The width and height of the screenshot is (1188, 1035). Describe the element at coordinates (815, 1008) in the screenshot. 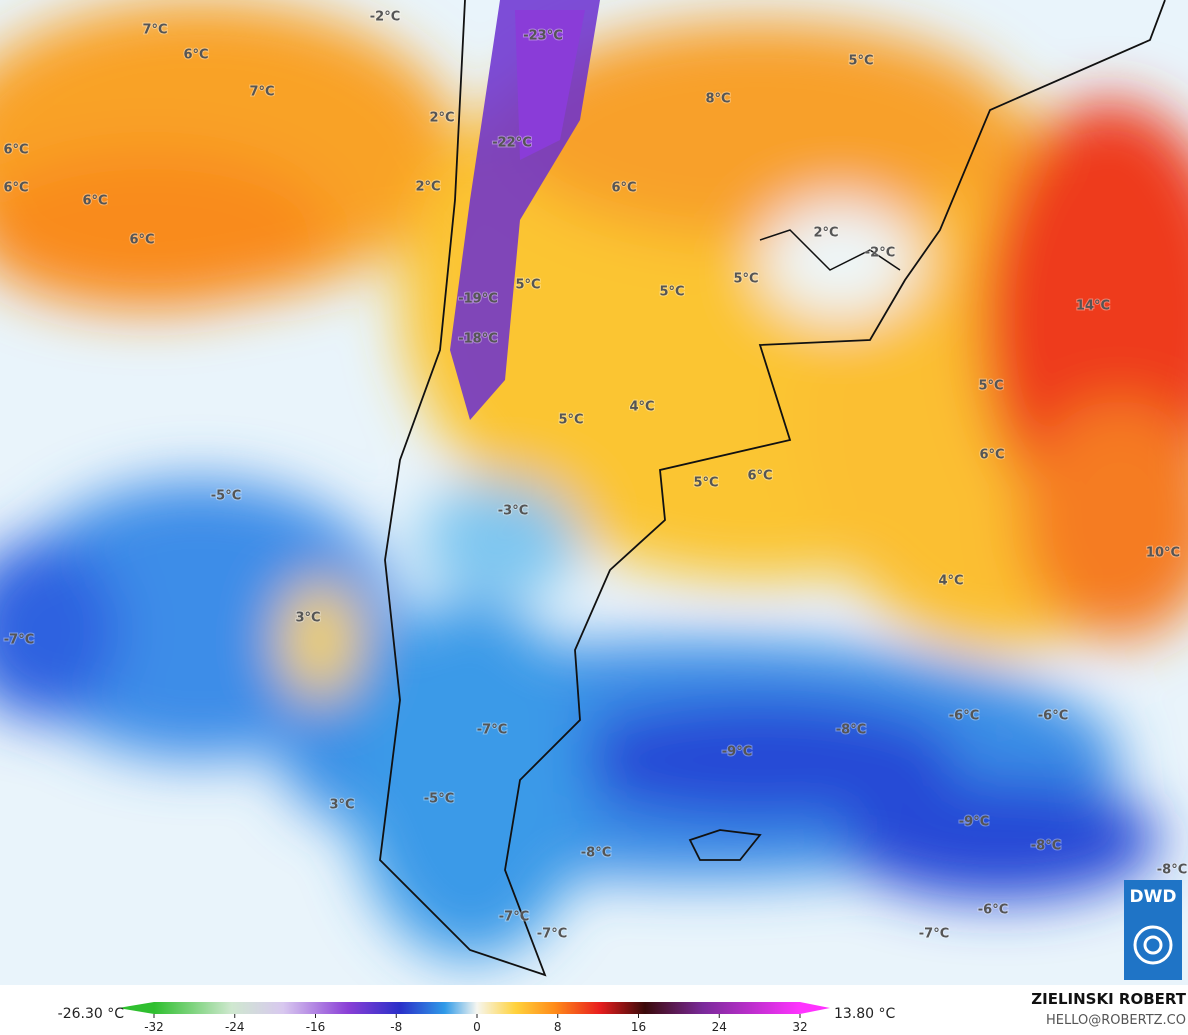

I see `colorbar-max-arrow` at that location.